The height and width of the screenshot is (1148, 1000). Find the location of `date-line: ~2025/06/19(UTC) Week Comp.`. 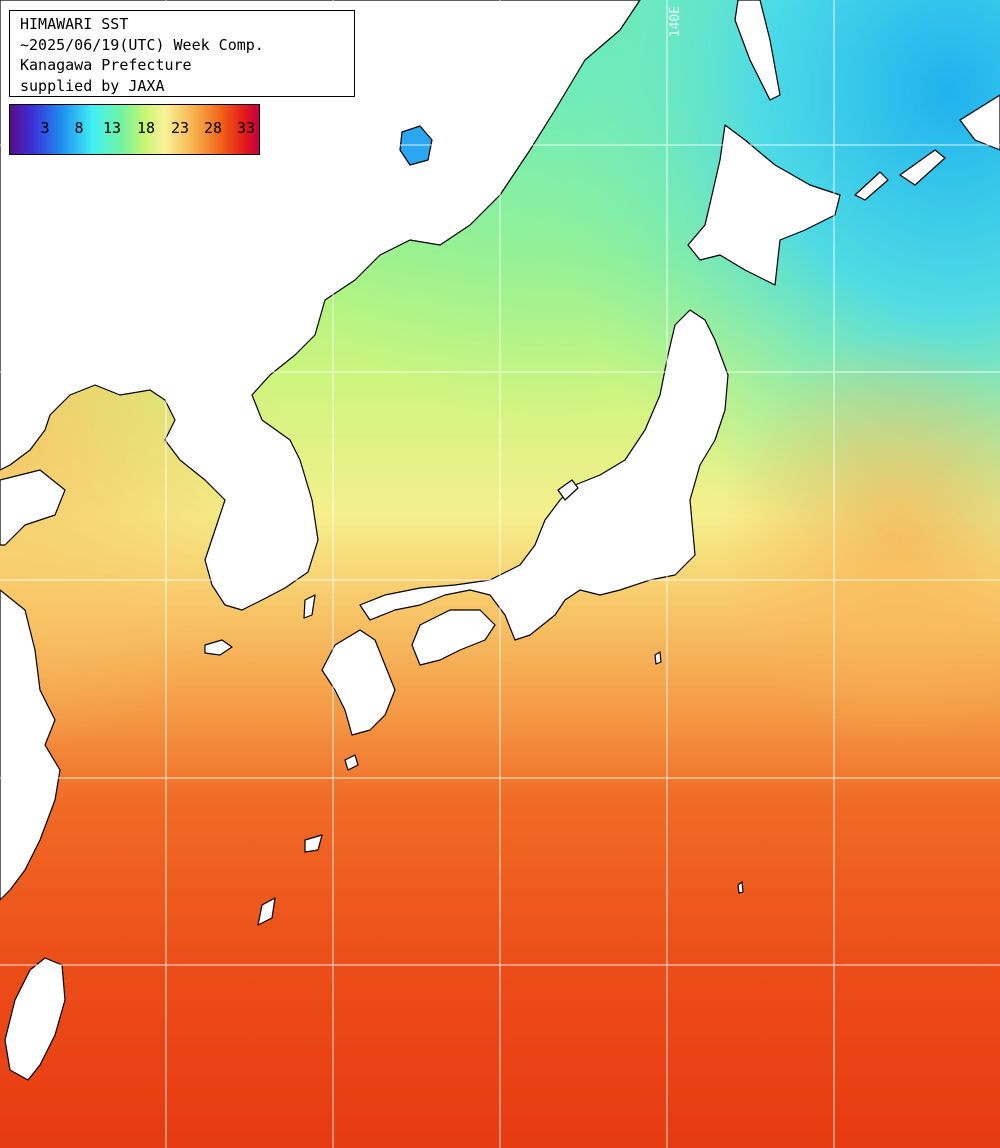

date-line: ~2025/06/19(UTC) Week Comp. is located at coordinates (142, 44).